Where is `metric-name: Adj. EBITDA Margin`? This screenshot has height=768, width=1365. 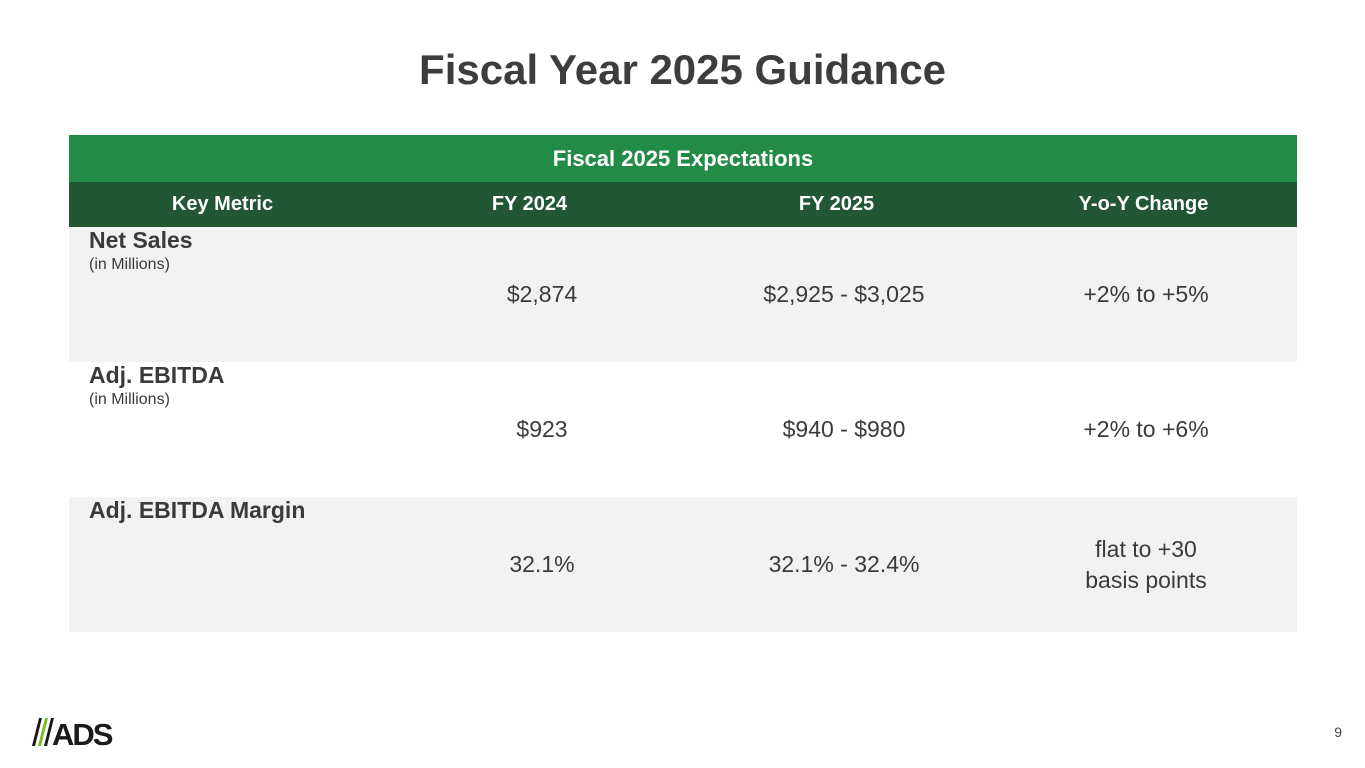
metric-name: Adj. EBITDA Margin is located at coordinates (197, 510).